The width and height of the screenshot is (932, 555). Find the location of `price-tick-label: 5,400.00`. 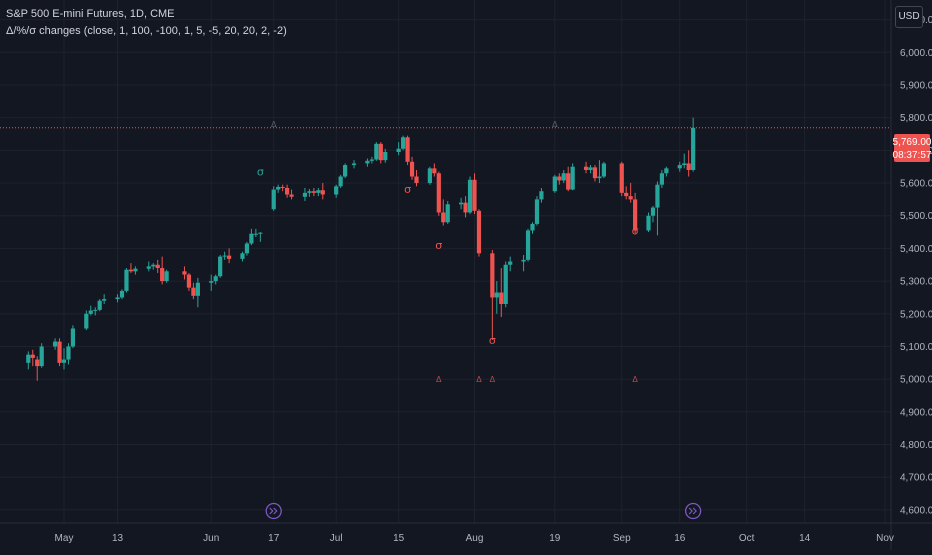

price-tick-label: 5,400.00 is located at coordinates (916, 249).